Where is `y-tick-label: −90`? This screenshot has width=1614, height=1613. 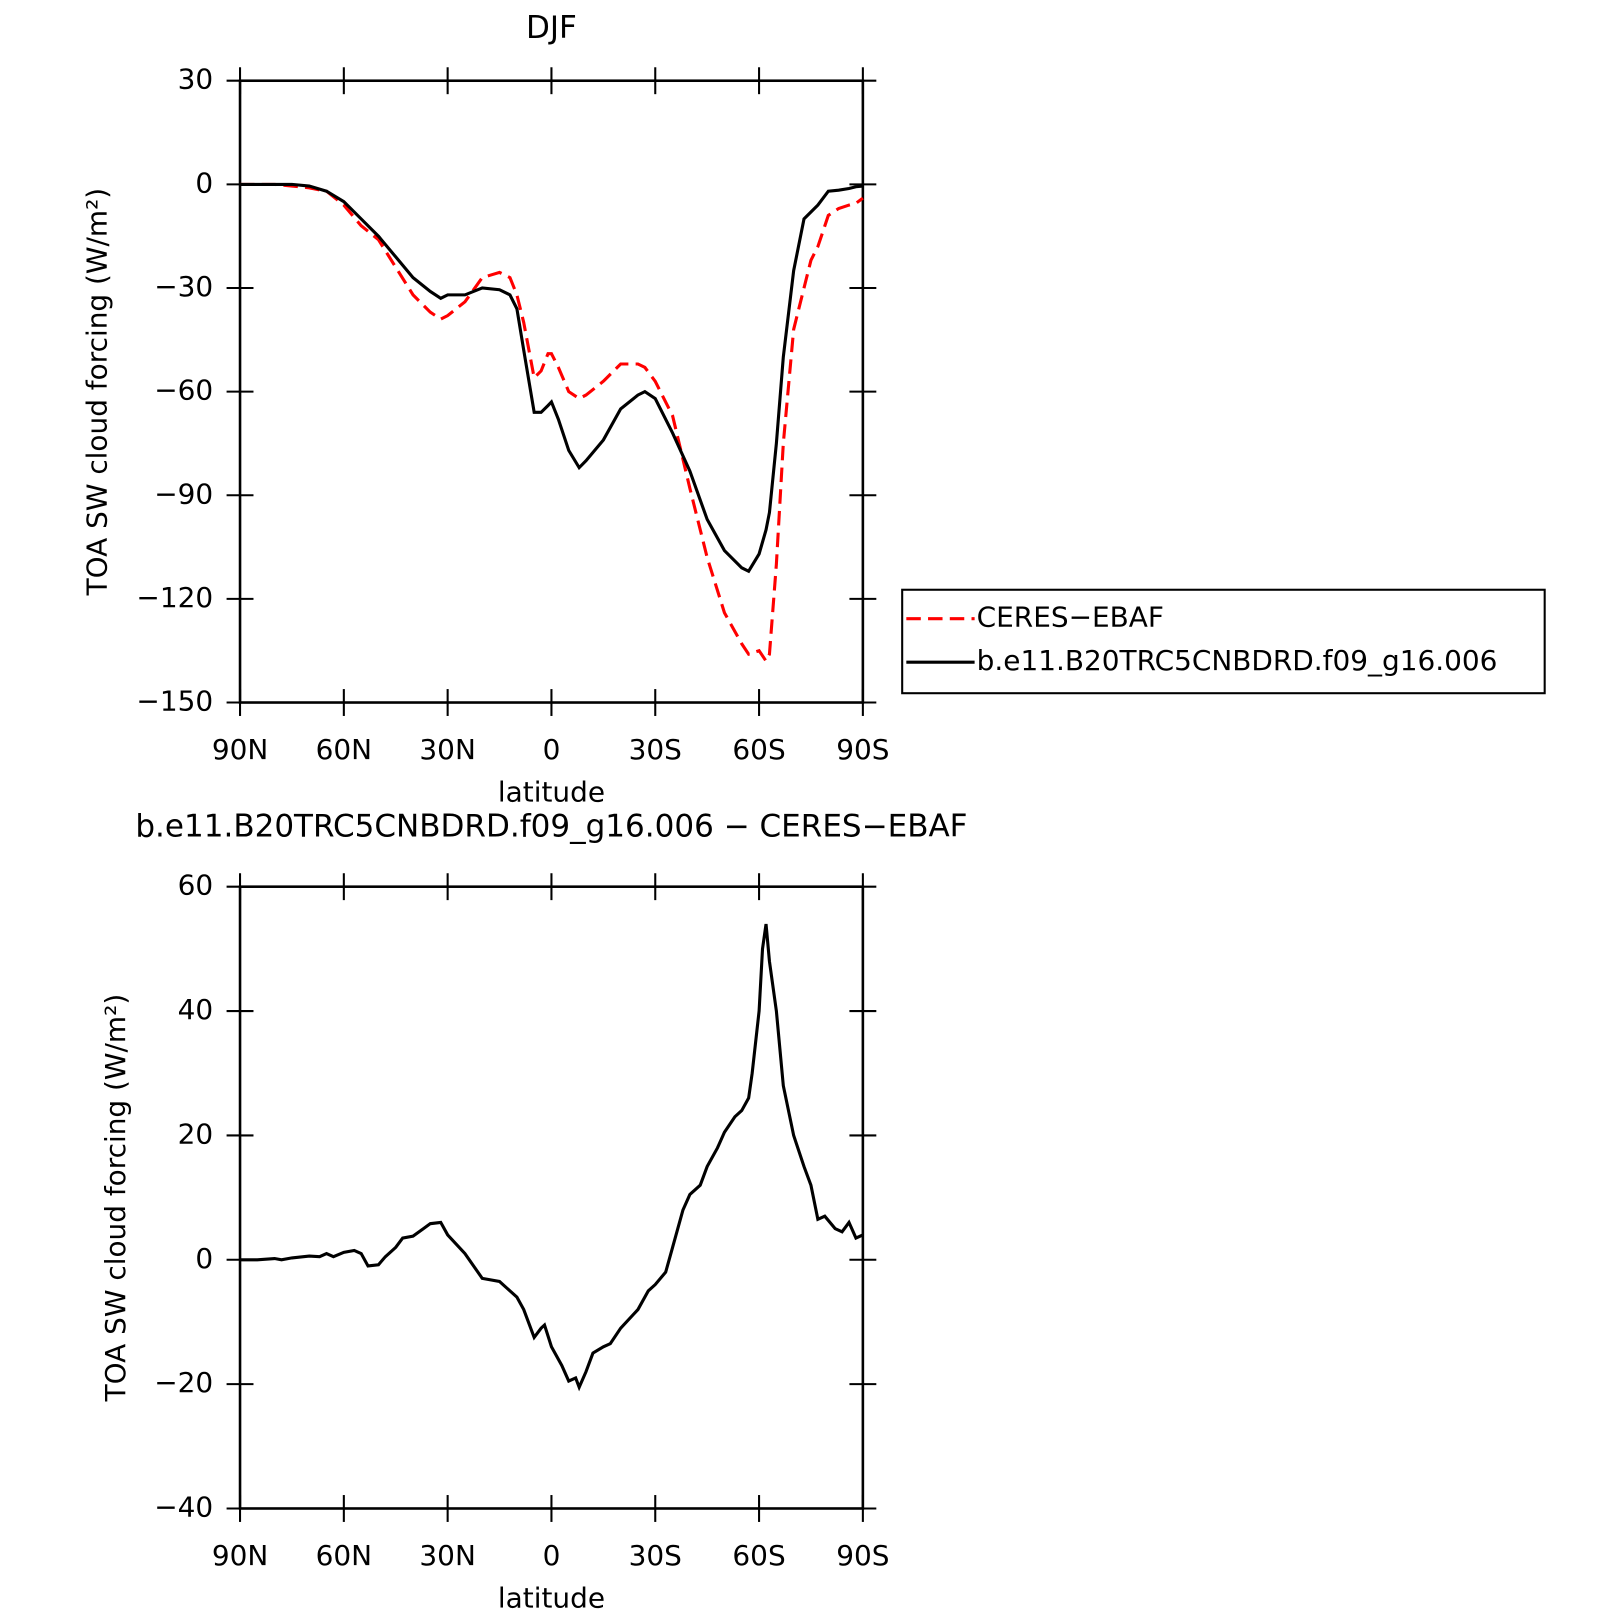 y-tick-label: −90 is located at coordinates (183, 493).